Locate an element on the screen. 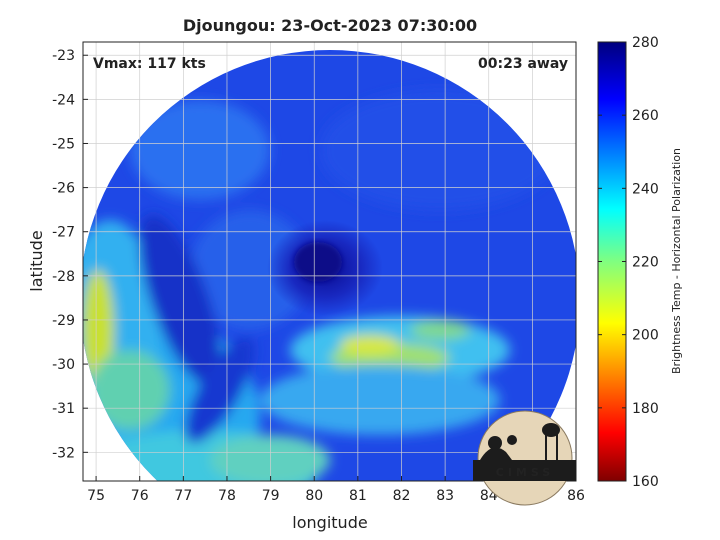 The image size is (720, 540). x-tick-label: 78 is located at coordinates (227, 496).